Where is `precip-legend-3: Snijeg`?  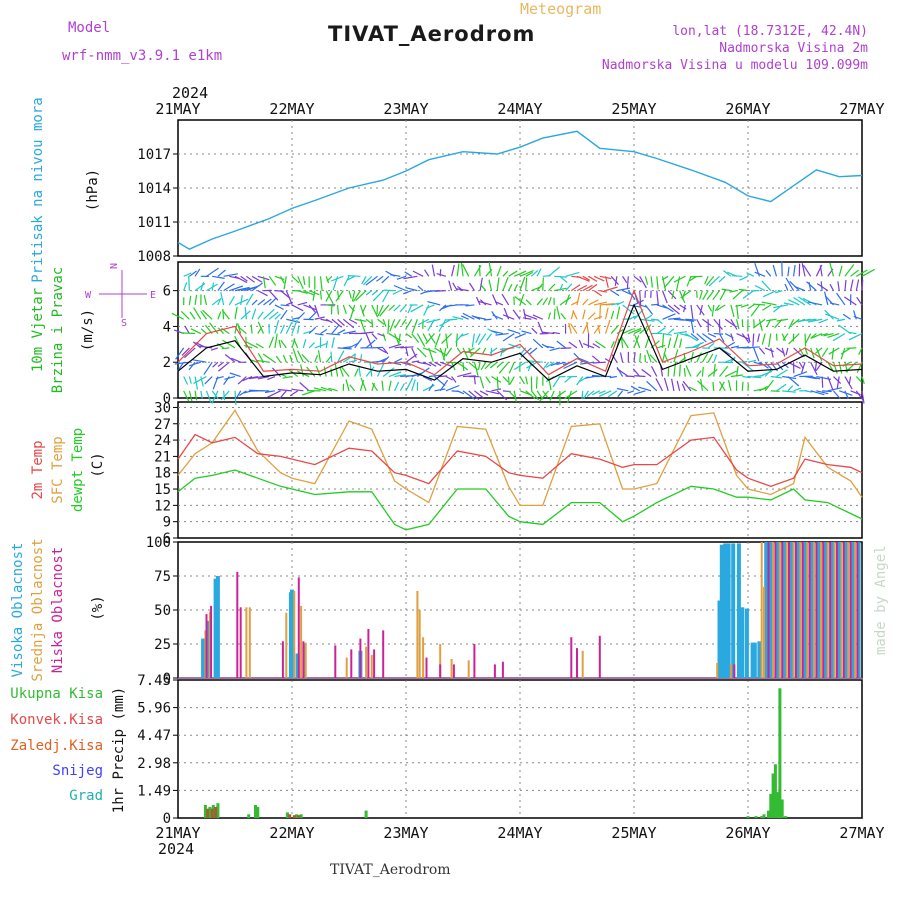 precip-legend-3: Snijeg is located at coordinates (77, 771).